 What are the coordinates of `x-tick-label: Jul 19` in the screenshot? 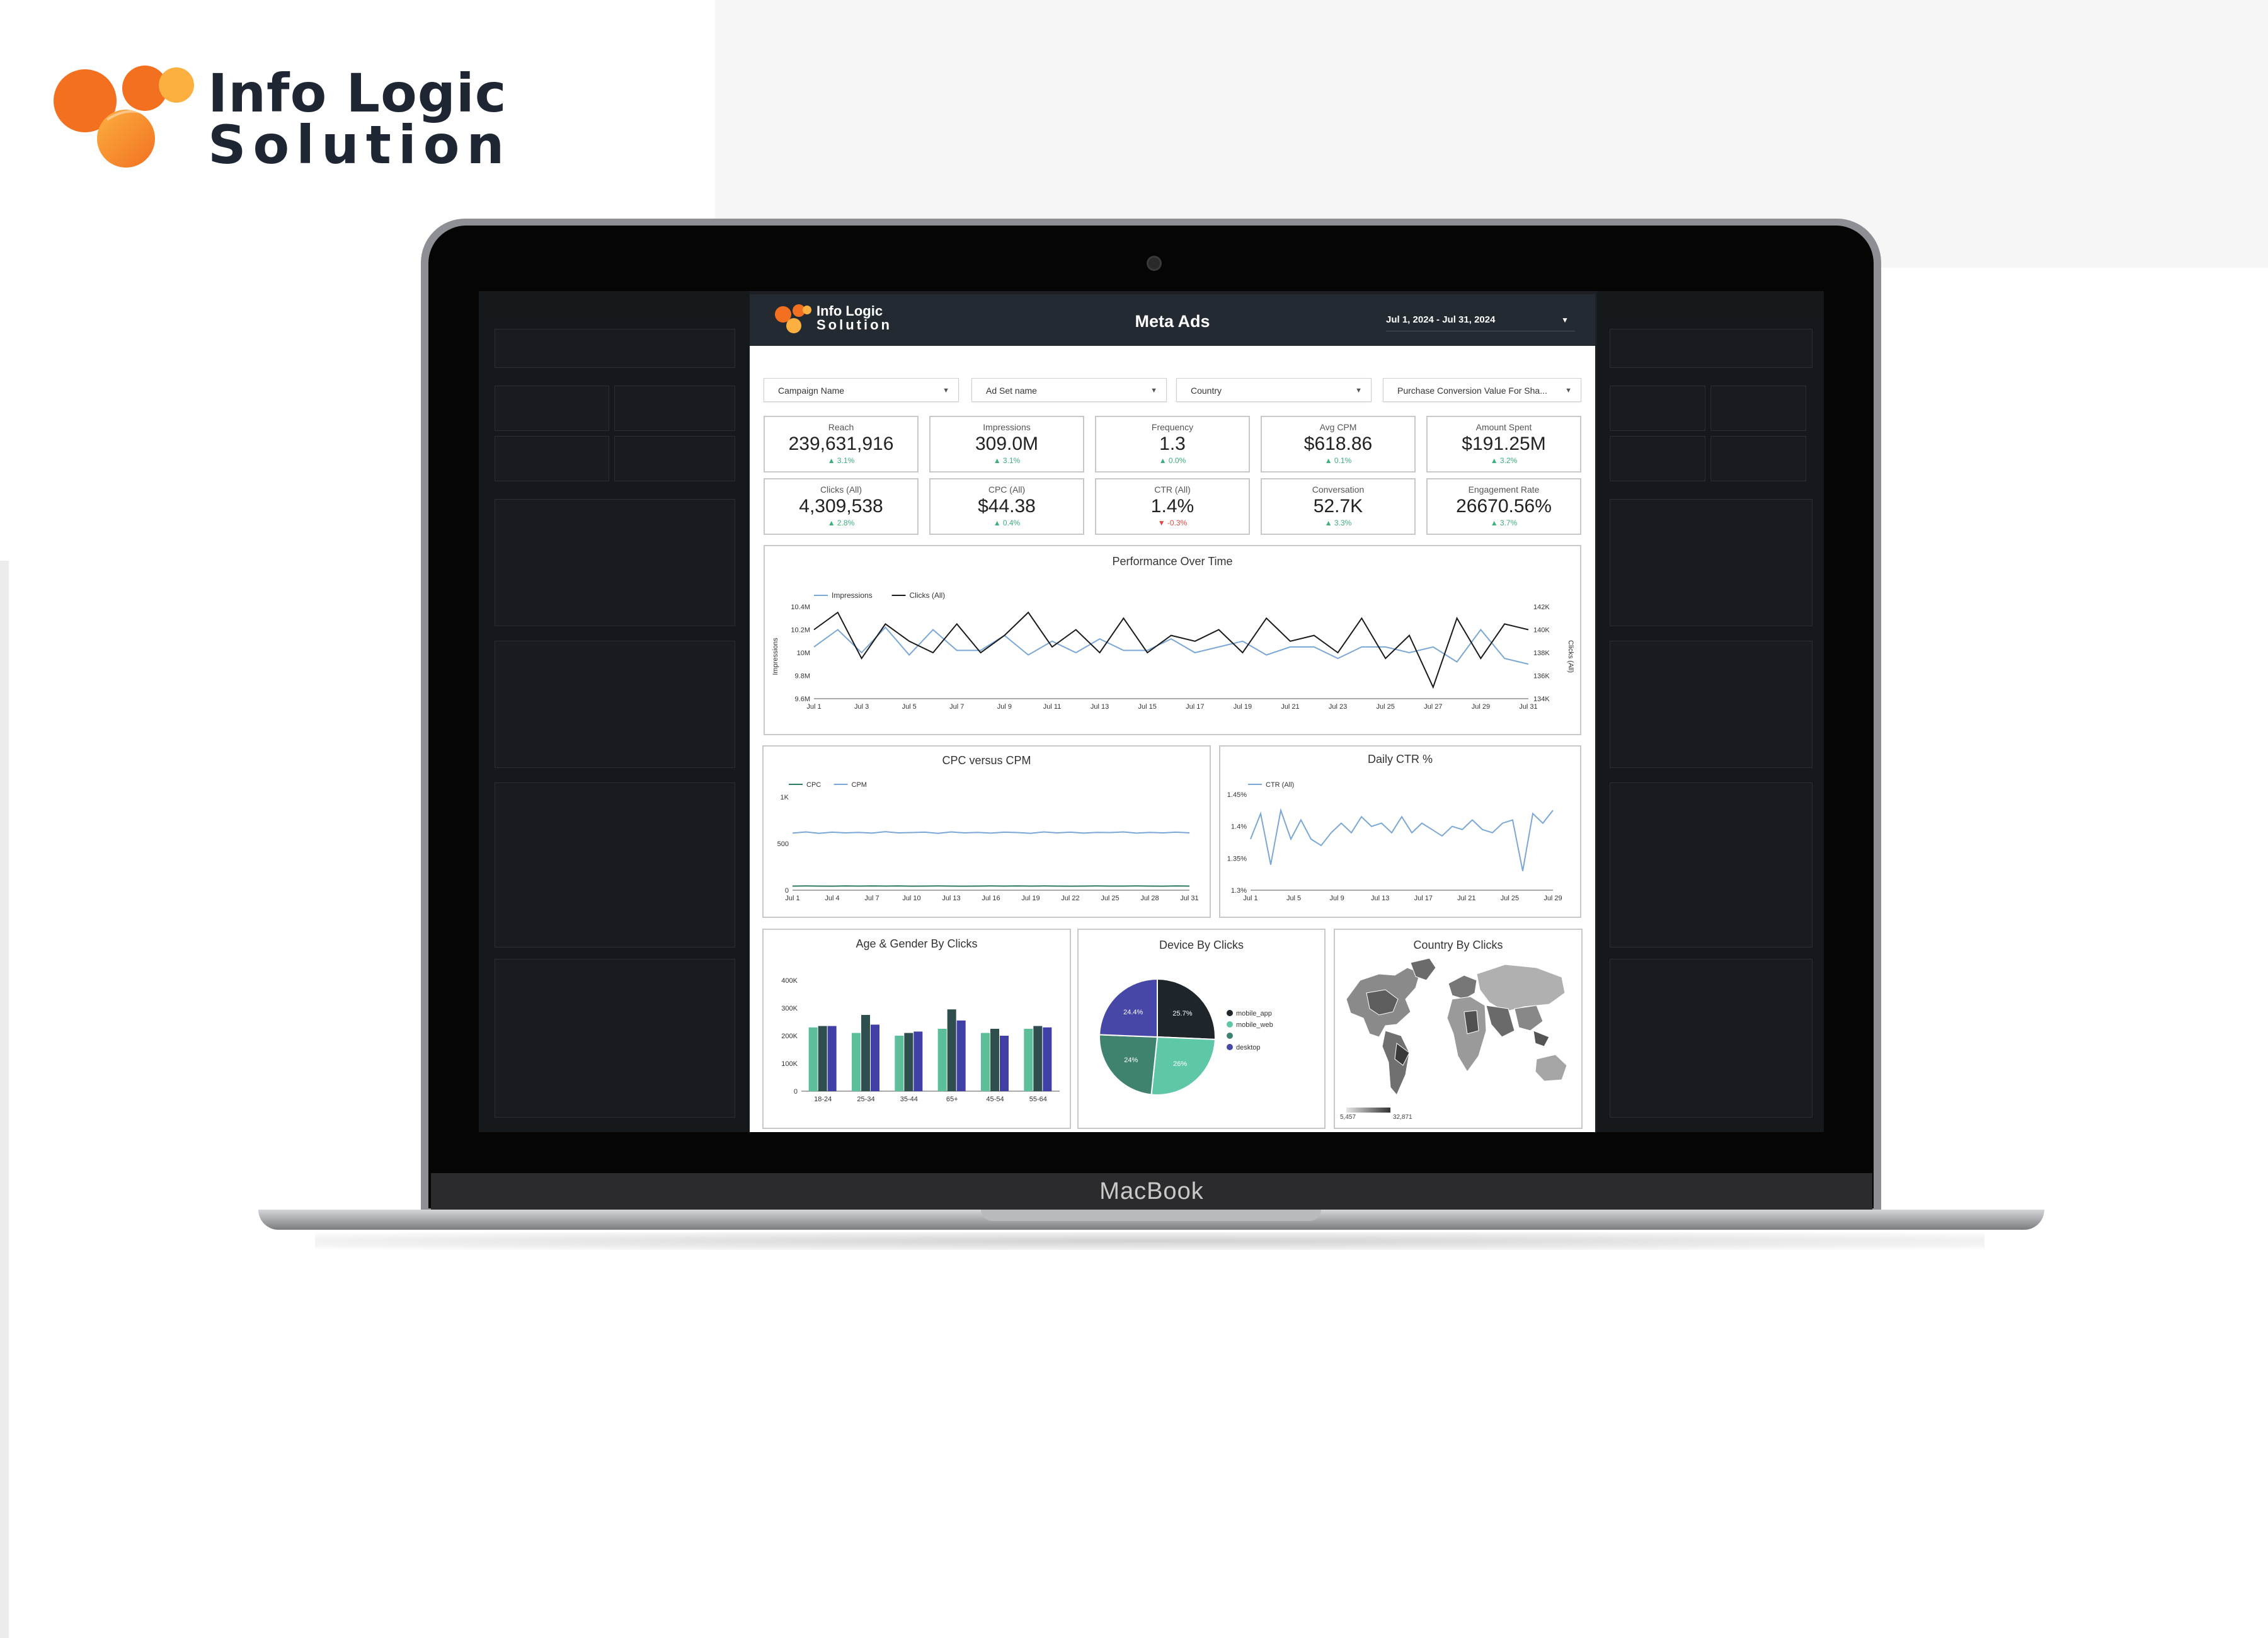 It's located at (1243, 707).